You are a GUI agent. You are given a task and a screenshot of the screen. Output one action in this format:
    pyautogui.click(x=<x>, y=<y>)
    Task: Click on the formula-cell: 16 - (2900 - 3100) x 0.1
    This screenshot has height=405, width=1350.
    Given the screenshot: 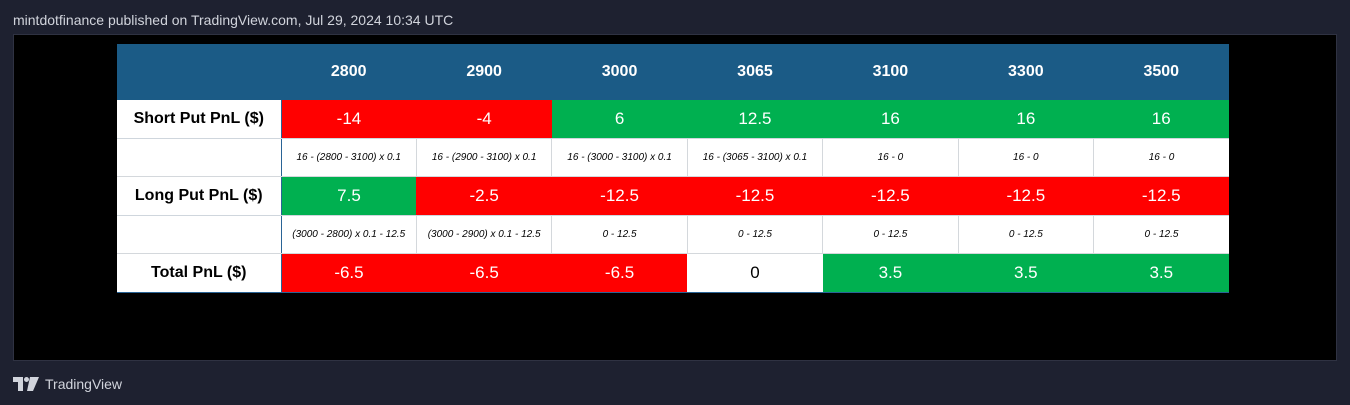 What is the action you would take?
    pyautogui.click(x=483, y=157)
    